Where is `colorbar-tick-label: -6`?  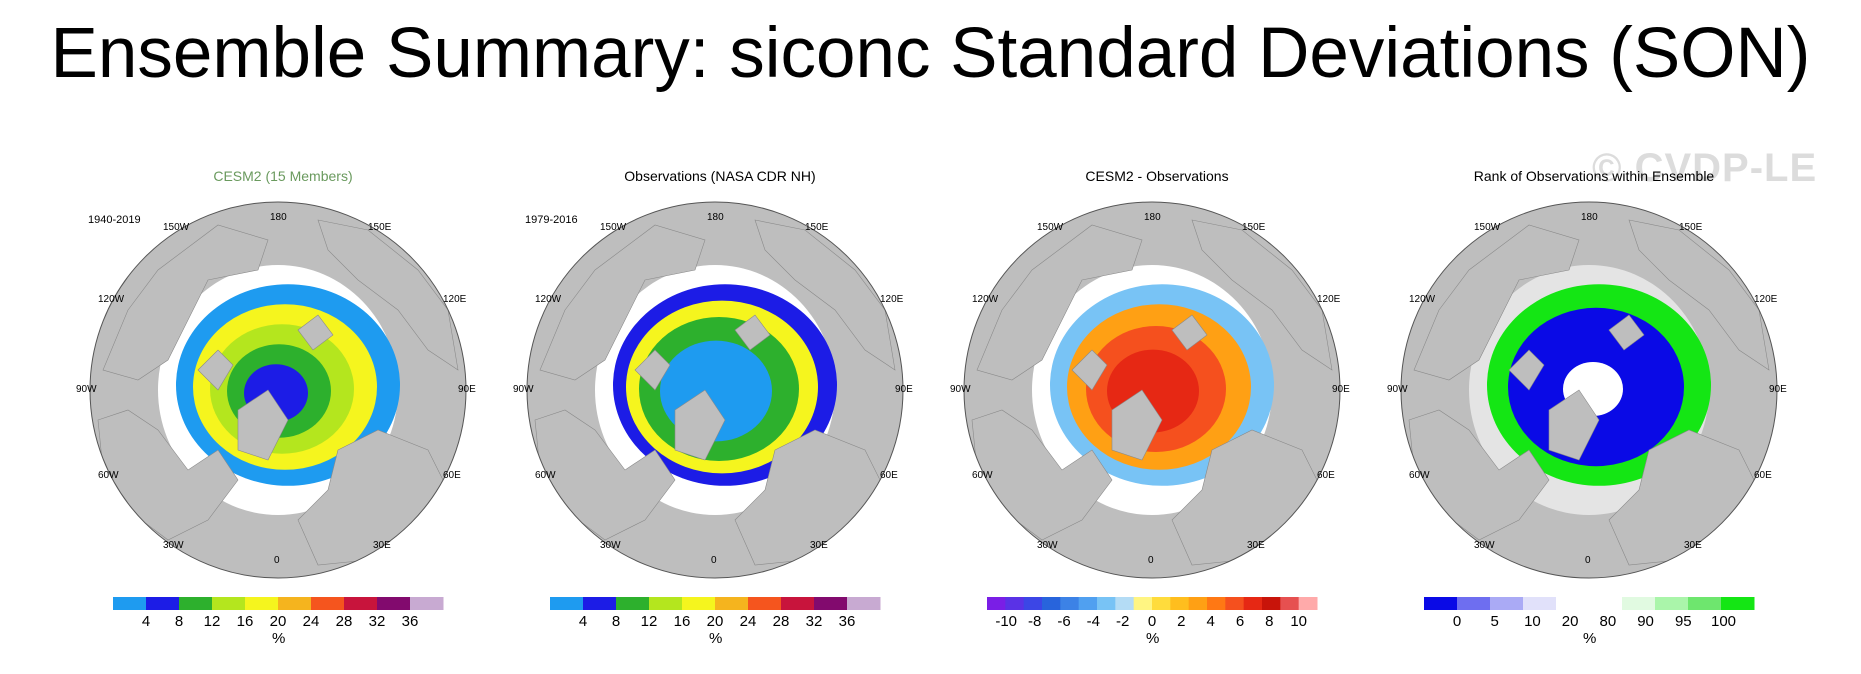 colorbar-tick-label: -6 is located at coordinates (1064, 621).